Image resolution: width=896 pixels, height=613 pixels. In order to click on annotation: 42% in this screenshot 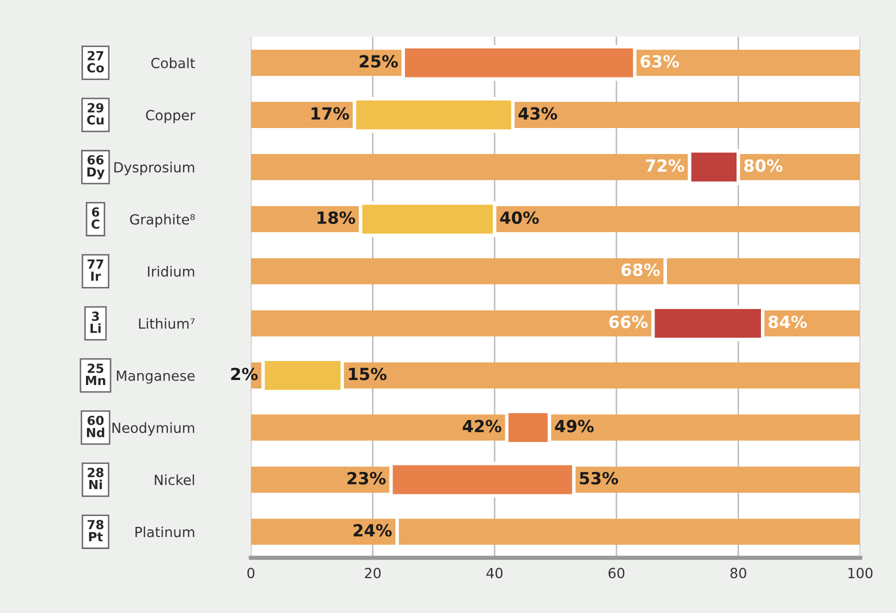, I will do `click(482, 426)`.